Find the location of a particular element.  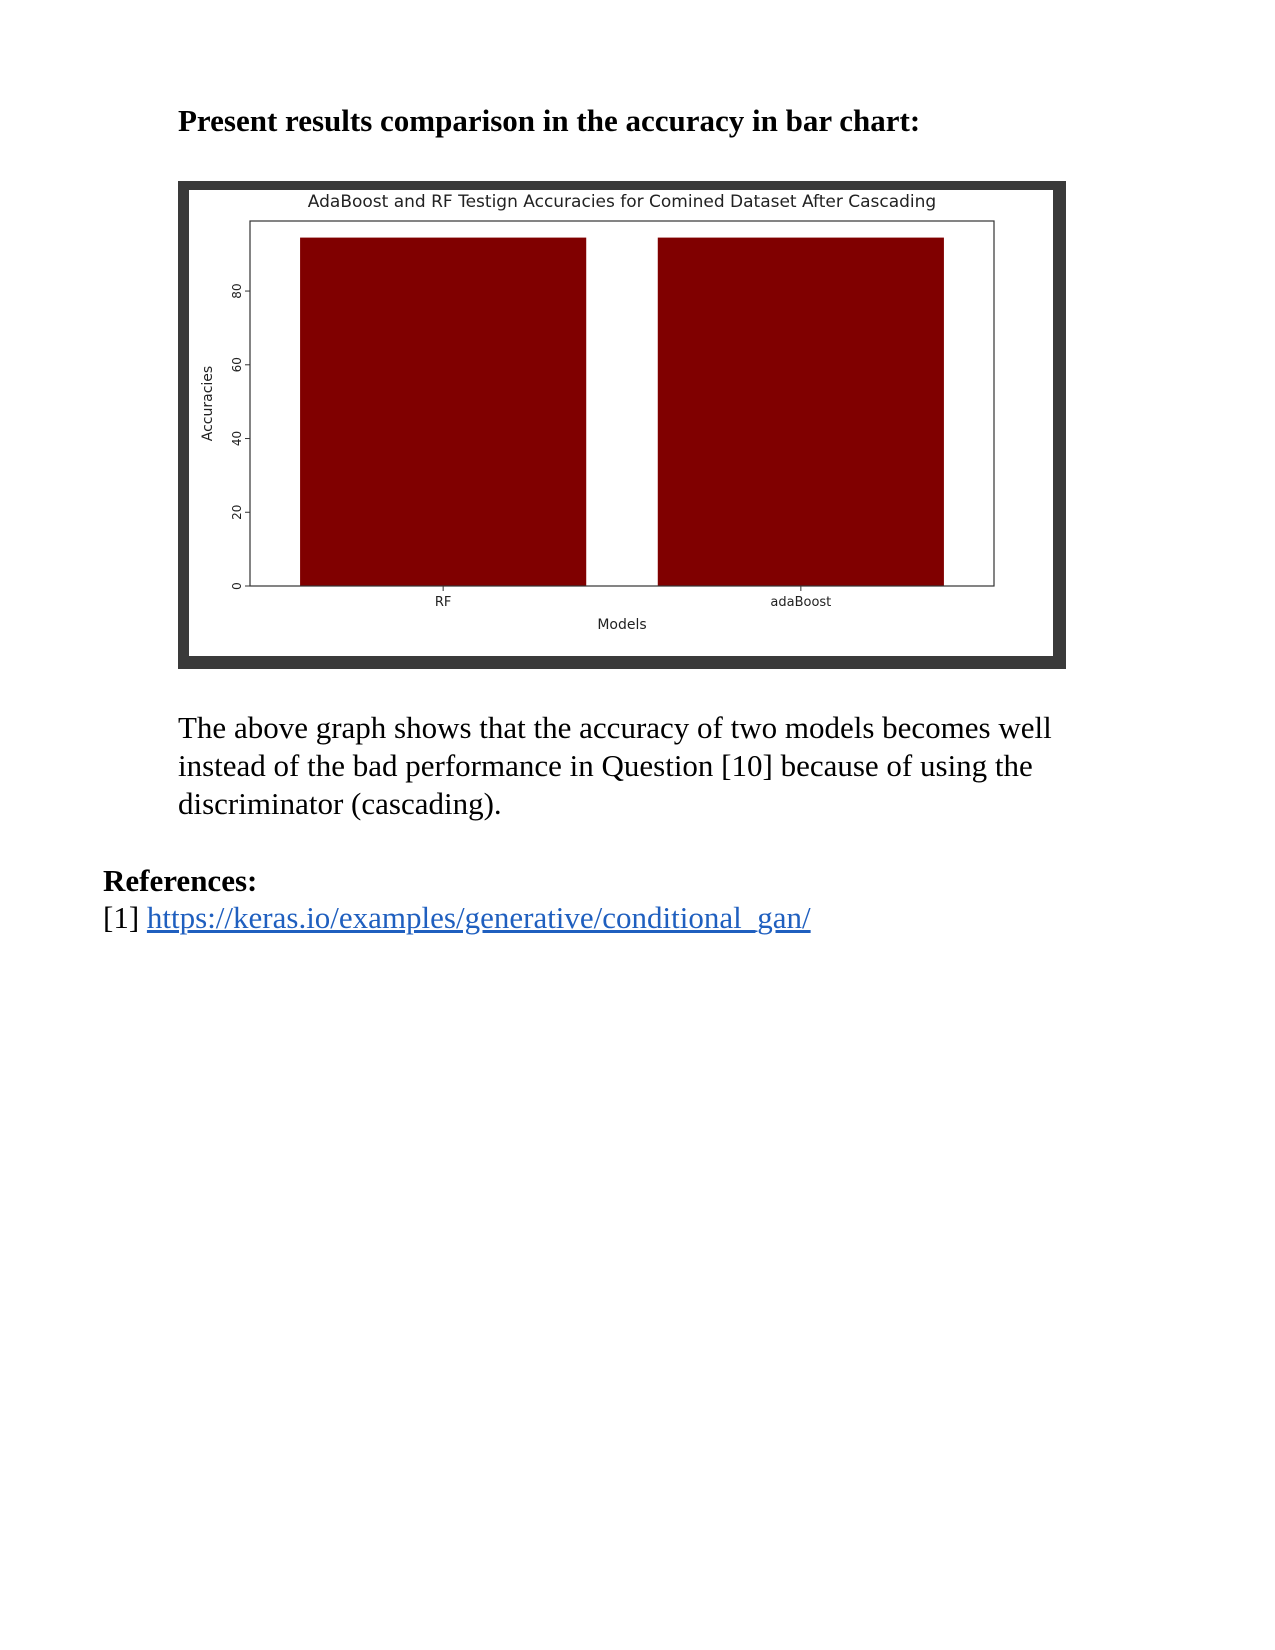

x-axis-label: Models is located at coordinates (621, 625).